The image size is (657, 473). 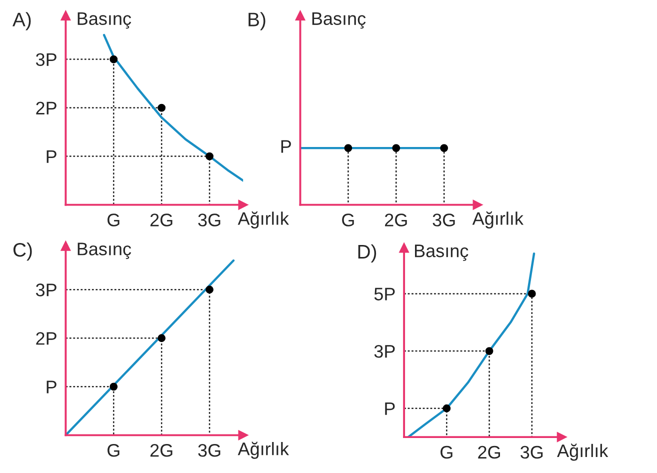 What do you see at coordinates (173, 108) in the screenshot?
I see `line-series` at bounding box center [173, 108].